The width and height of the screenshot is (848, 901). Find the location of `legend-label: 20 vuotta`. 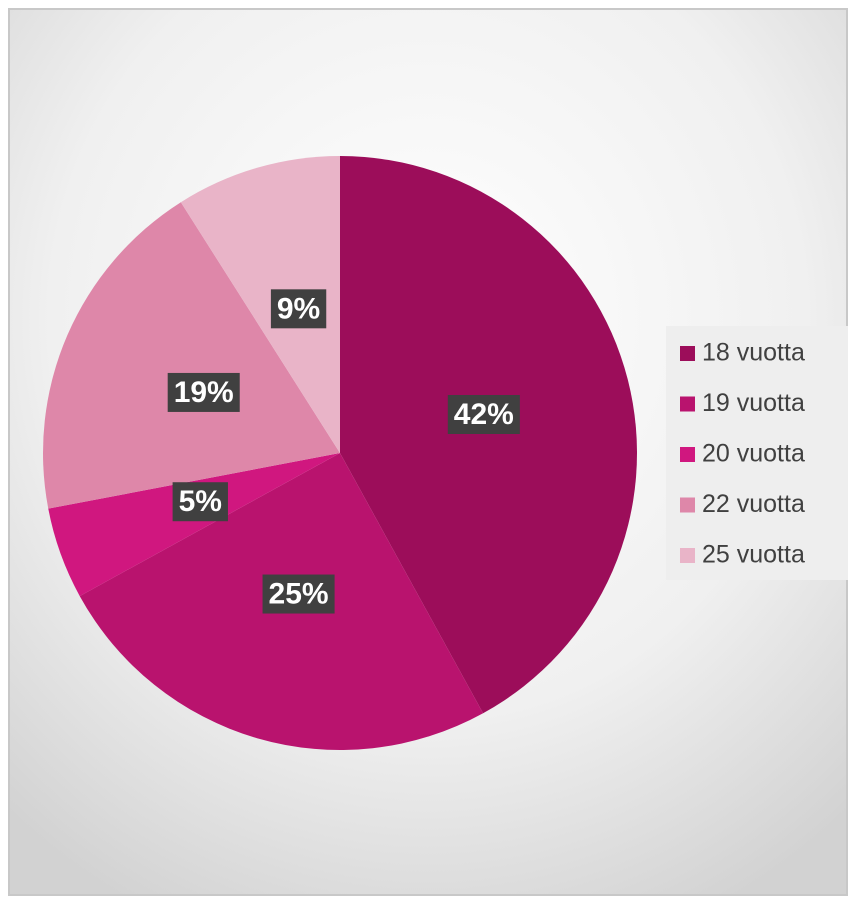

legend-label: 20 vuotta is located at coordinates (753, 454).